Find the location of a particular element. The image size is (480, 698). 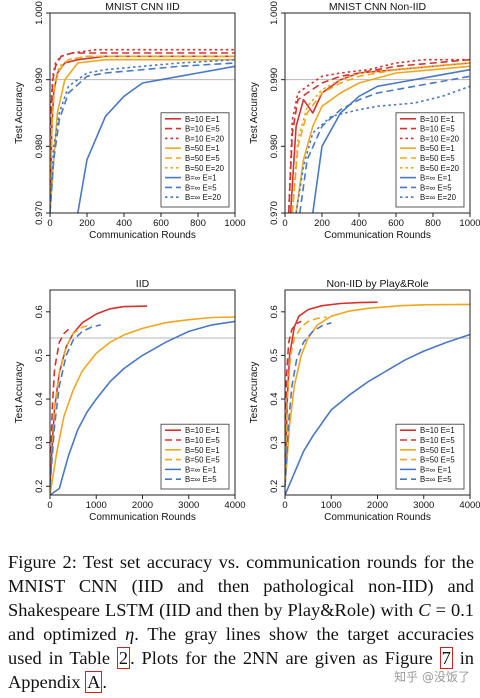

table-ref-link: 2 is located at coordinates (123, 658).